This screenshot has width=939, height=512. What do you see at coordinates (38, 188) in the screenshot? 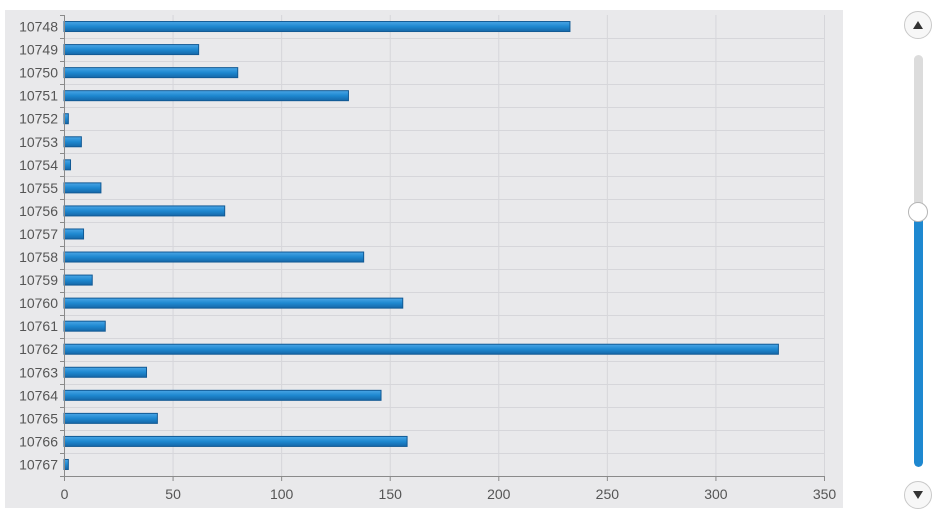
I see `y-tick-label: 10755` at bounding box center [38, 188].